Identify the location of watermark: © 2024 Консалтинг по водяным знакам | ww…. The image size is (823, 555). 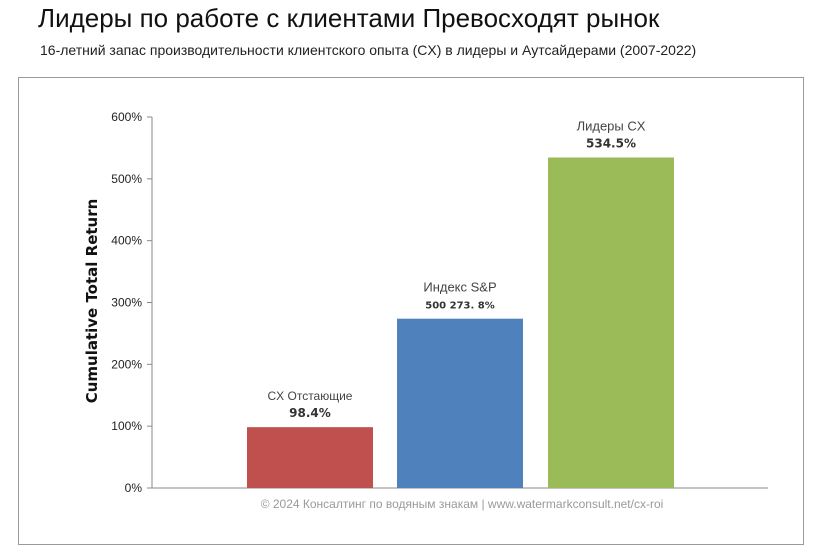
(462, 504).